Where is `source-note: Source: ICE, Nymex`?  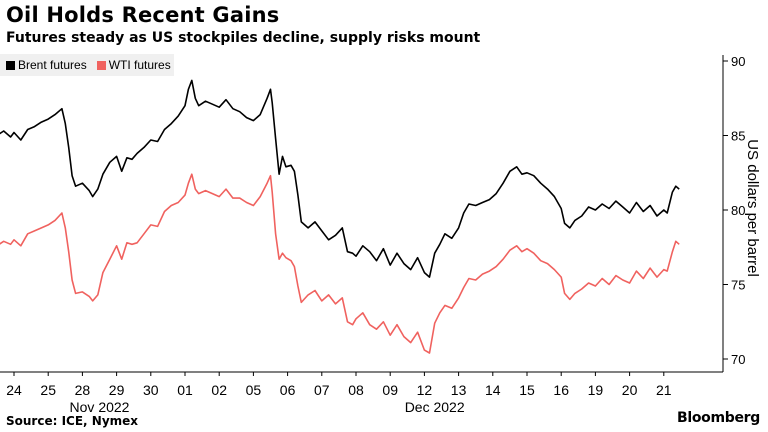
source-note: Source: ICE, Nymex is located at coordinates (72, 421).